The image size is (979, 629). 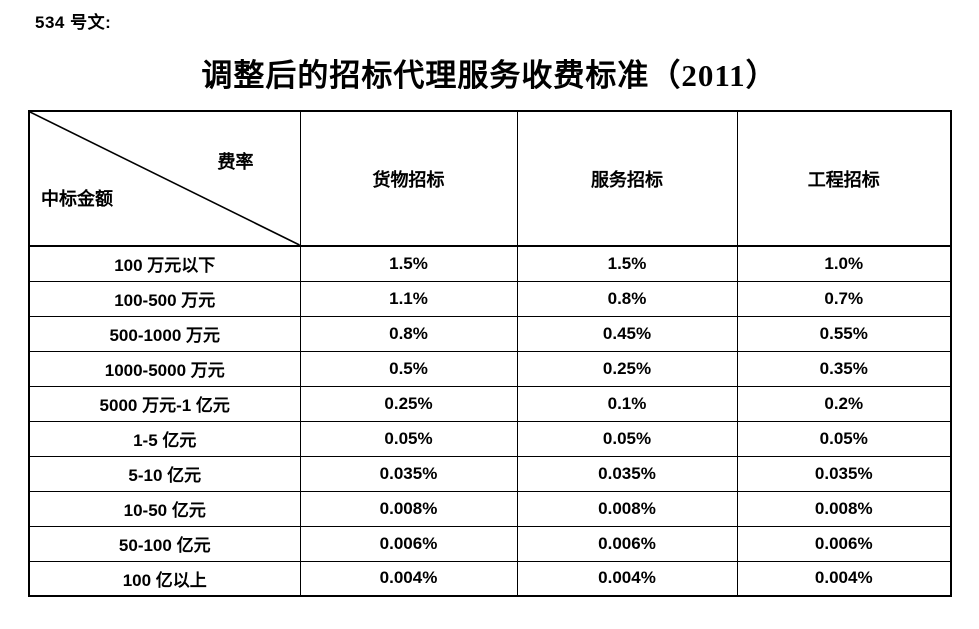 I want to click on diagonal-header-cell: 费率 中标金额, so click(x=164, y=178).